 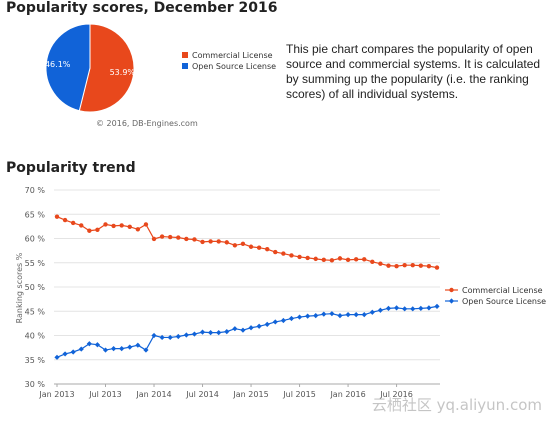 I want to click on x-tick-label: Jan 2015, so click(x=250, y=394).